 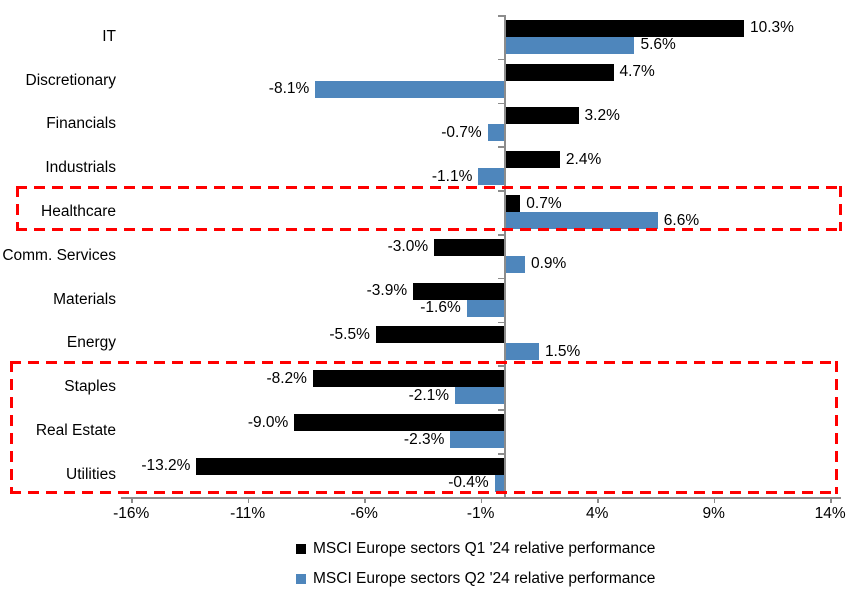 I want to click on bar-q2-discretionary, so click(x=409, y=89).